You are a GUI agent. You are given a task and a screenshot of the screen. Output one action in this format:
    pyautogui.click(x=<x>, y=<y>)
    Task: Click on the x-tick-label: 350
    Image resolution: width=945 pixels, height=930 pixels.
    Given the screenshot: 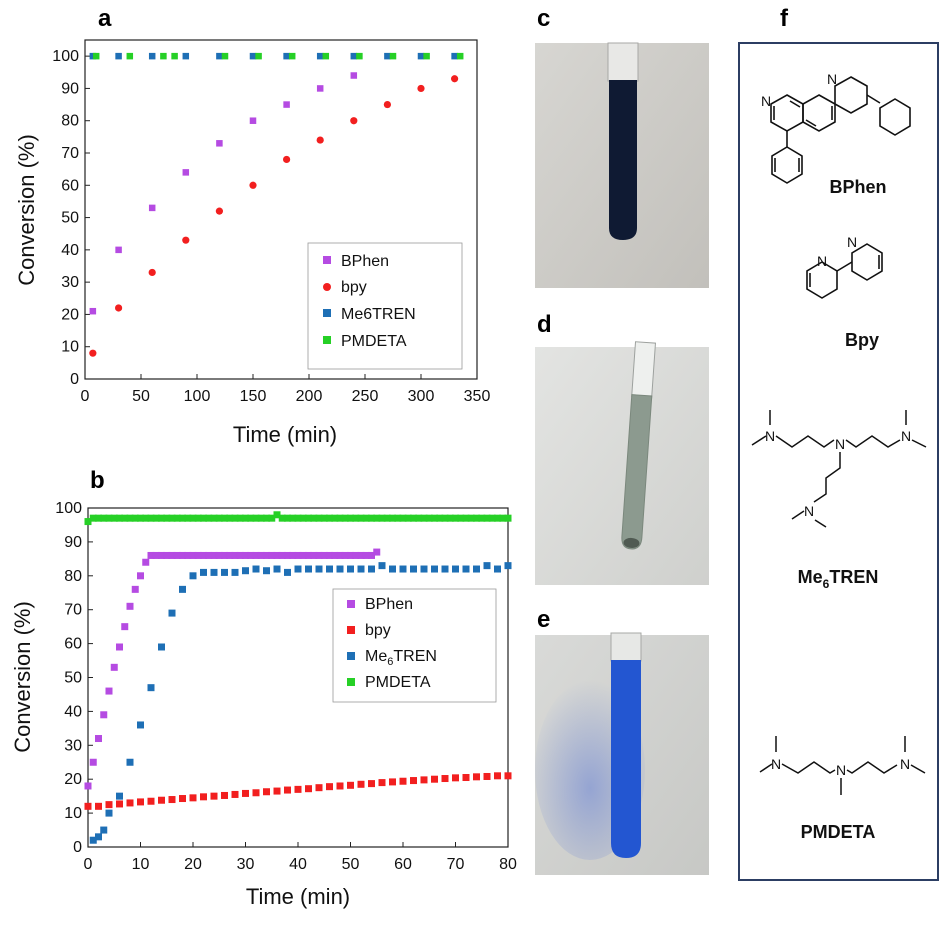 What is the action you would take?
    pyautogui.click(x=477, y=396)
    